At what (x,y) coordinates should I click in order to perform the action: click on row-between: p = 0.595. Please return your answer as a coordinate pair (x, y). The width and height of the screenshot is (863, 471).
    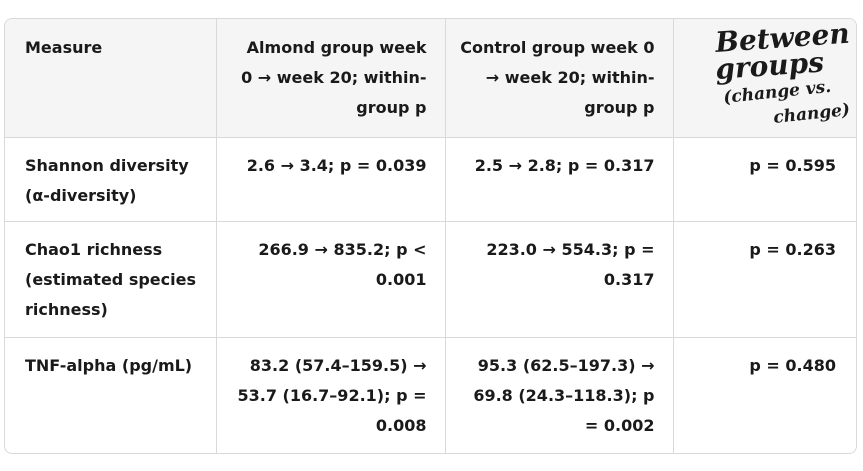
    Looking at the image, I should click on (764, 179).